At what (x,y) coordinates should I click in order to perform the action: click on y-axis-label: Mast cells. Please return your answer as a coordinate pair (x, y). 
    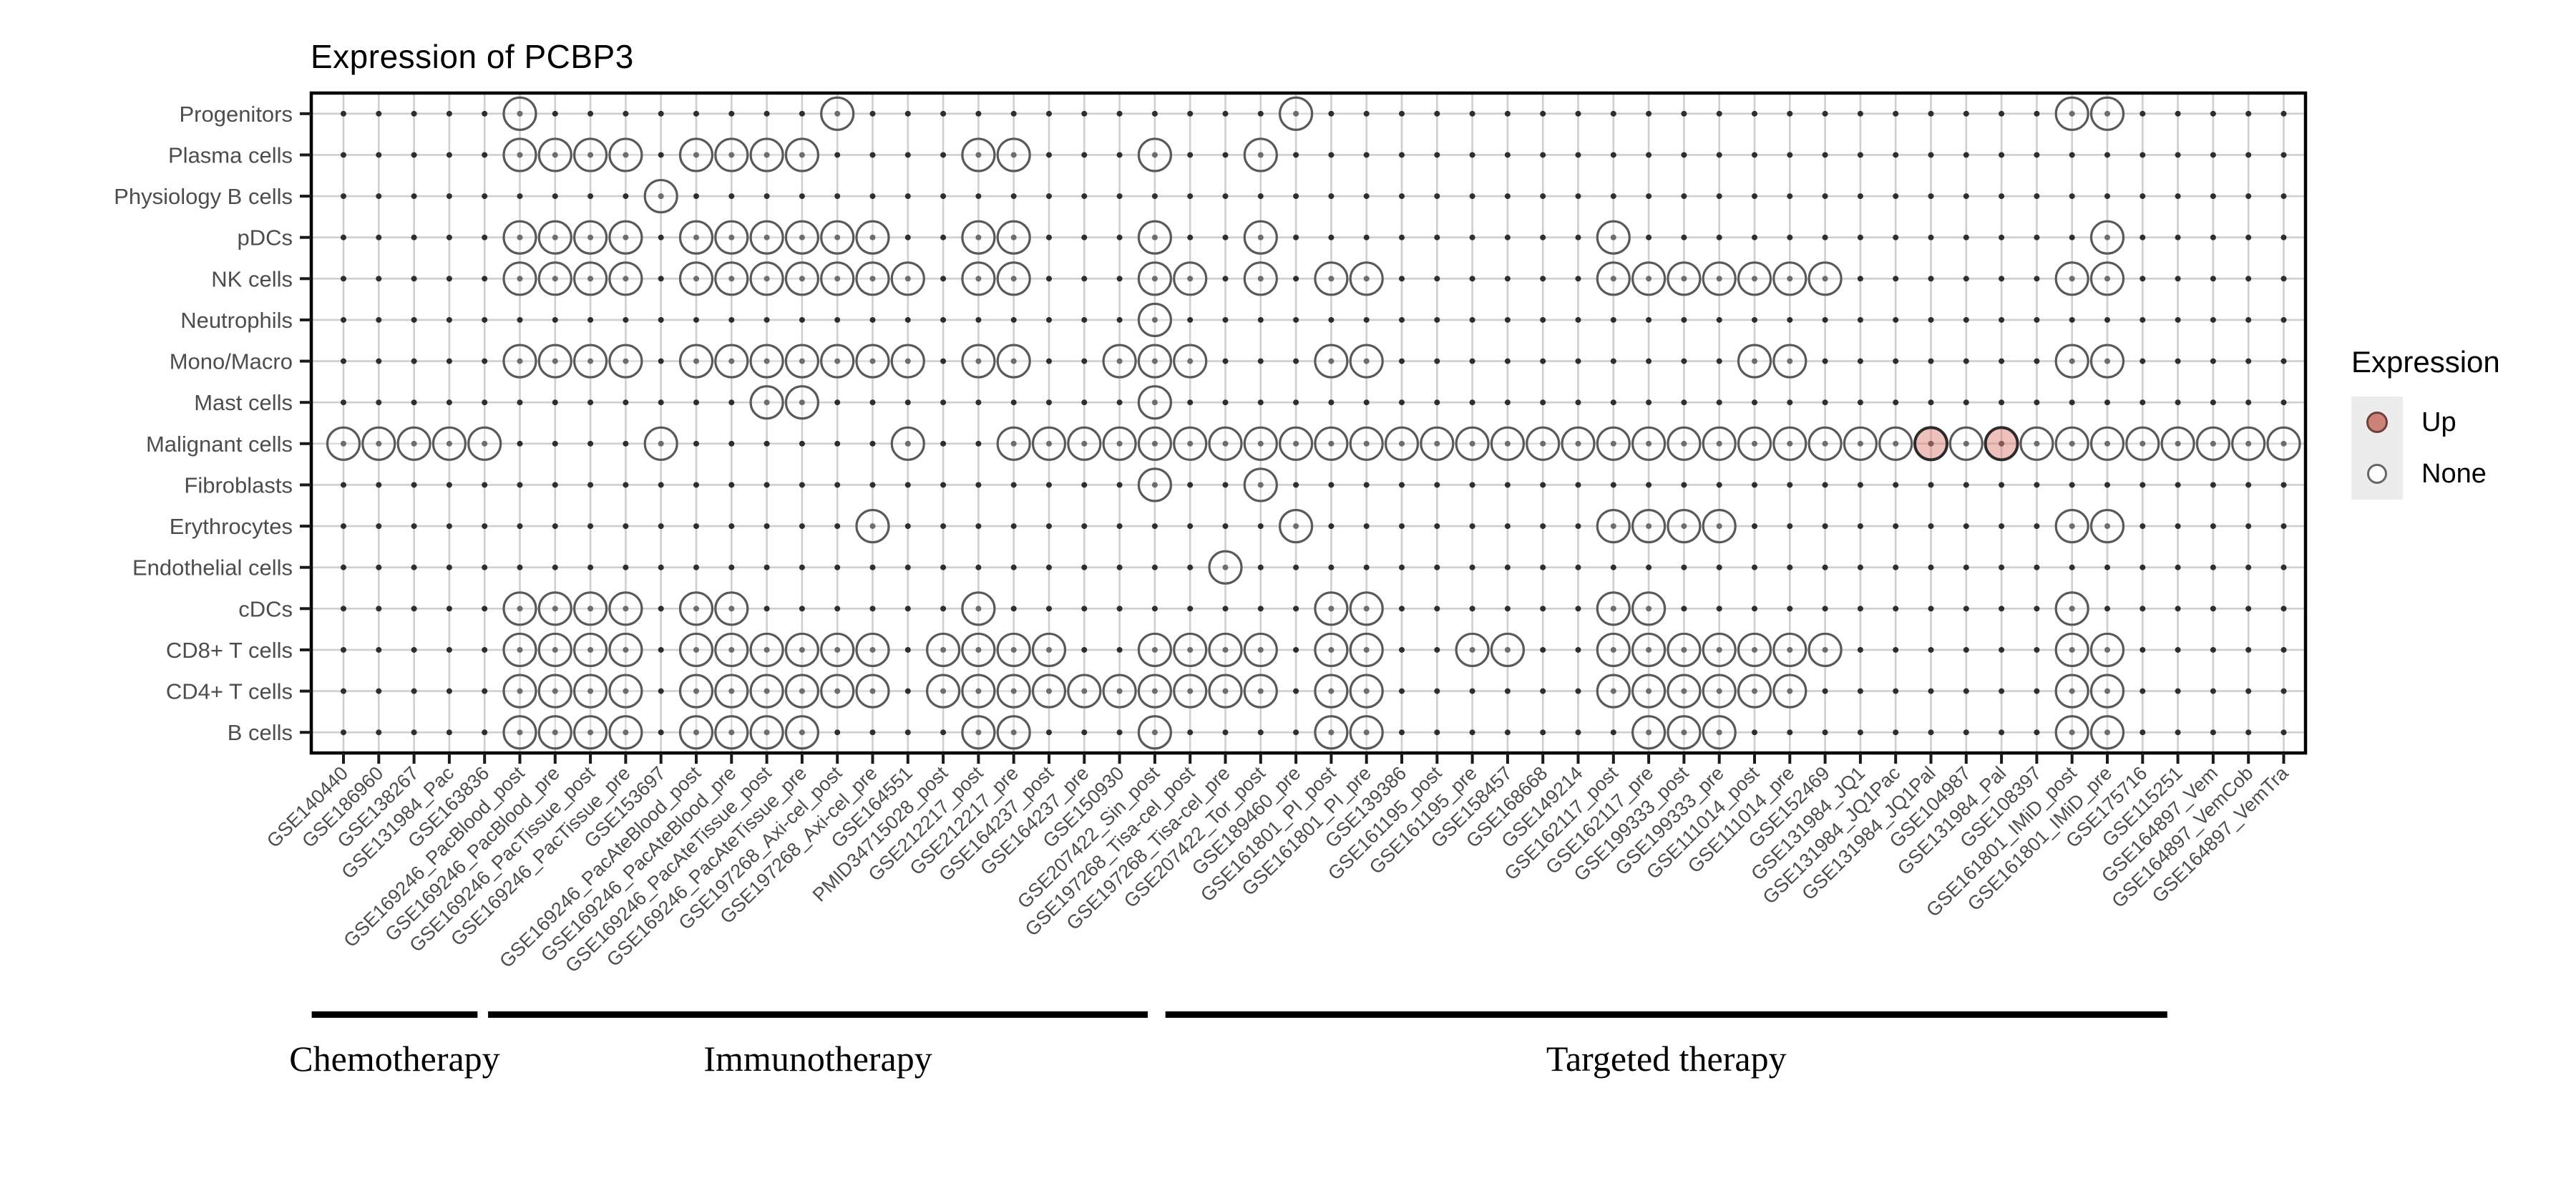
    Looking at the image, I should click on (243, 402).